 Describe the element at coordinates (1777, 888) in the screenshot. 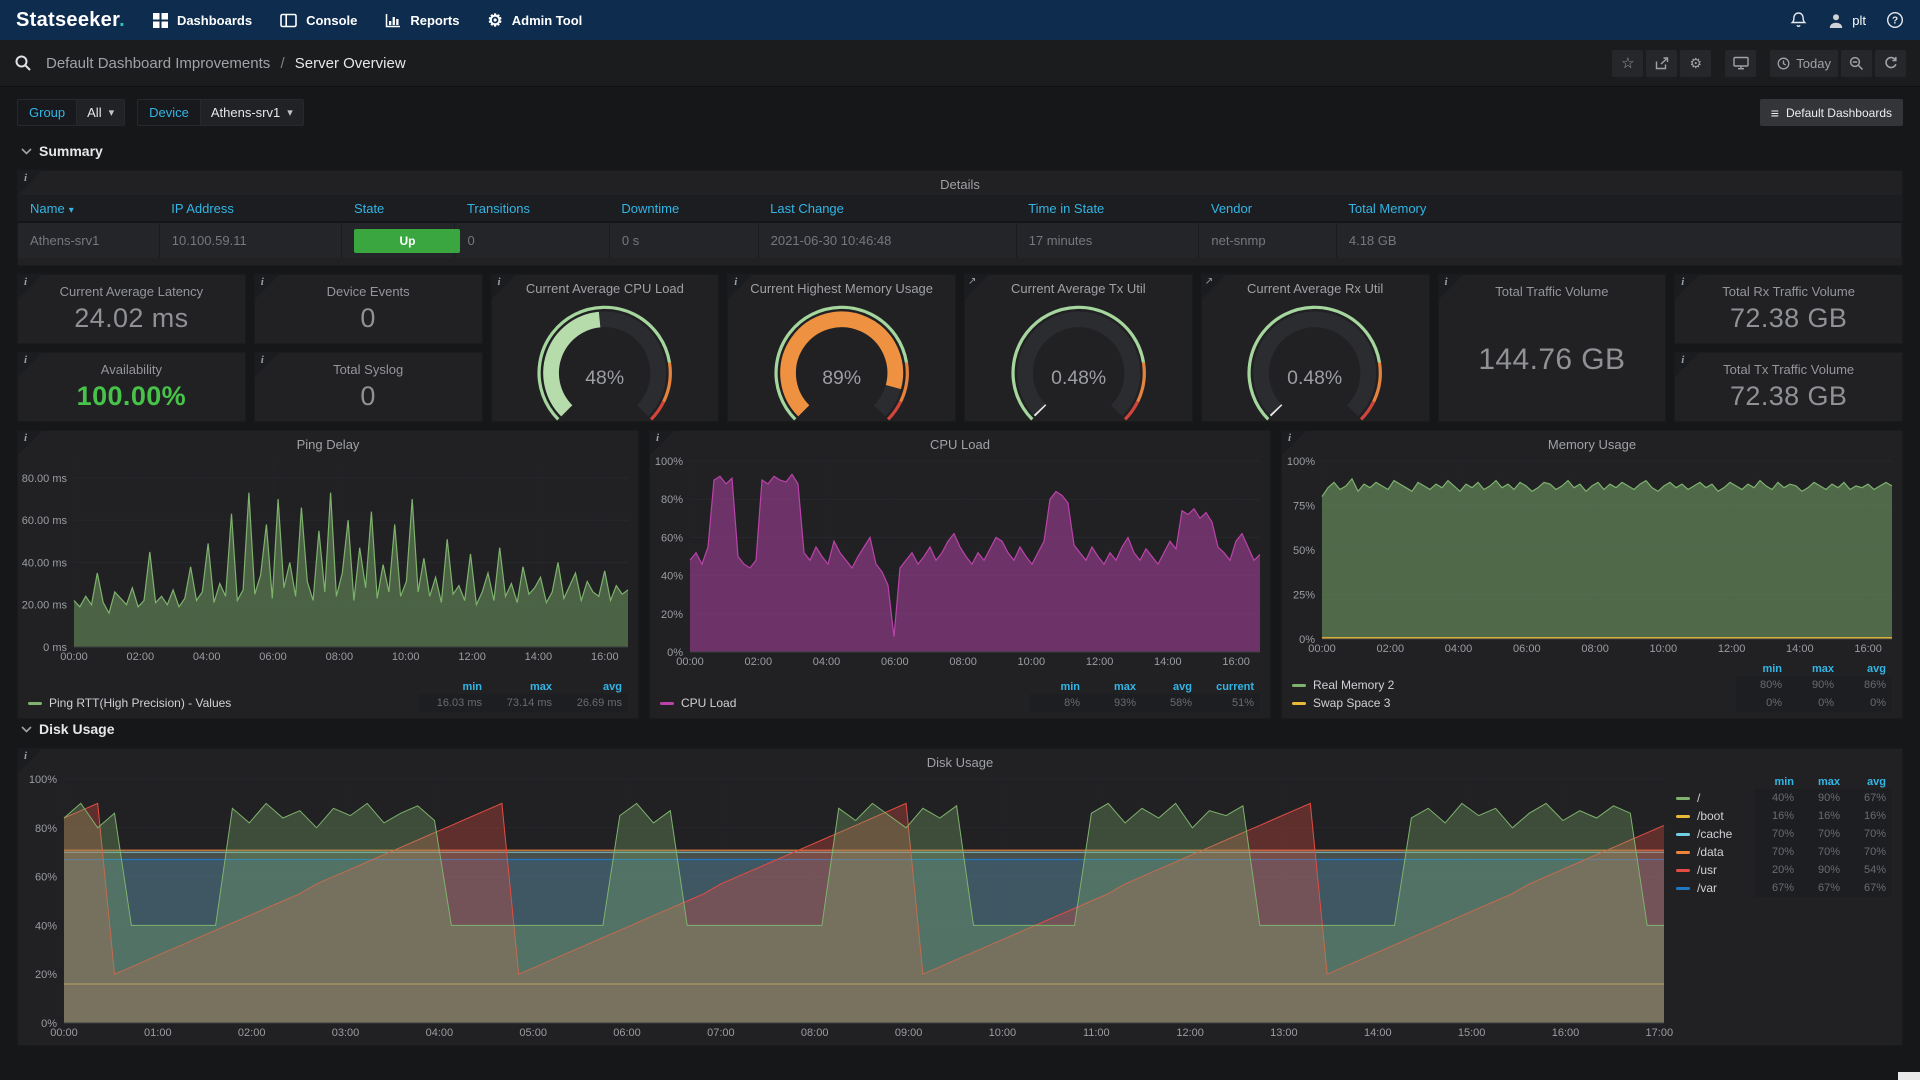

I see `legend-min: 67%` at that location.